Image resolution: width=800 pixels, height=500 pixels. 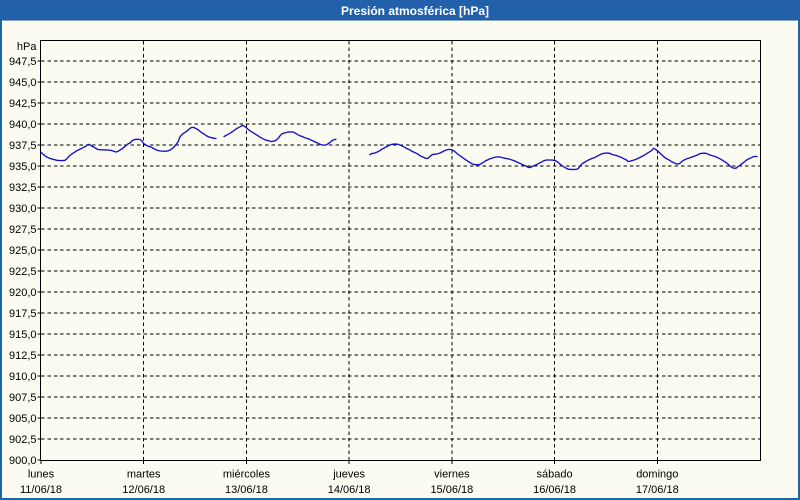 I want to click on svg-text: martes, so click(x=144, y=475).